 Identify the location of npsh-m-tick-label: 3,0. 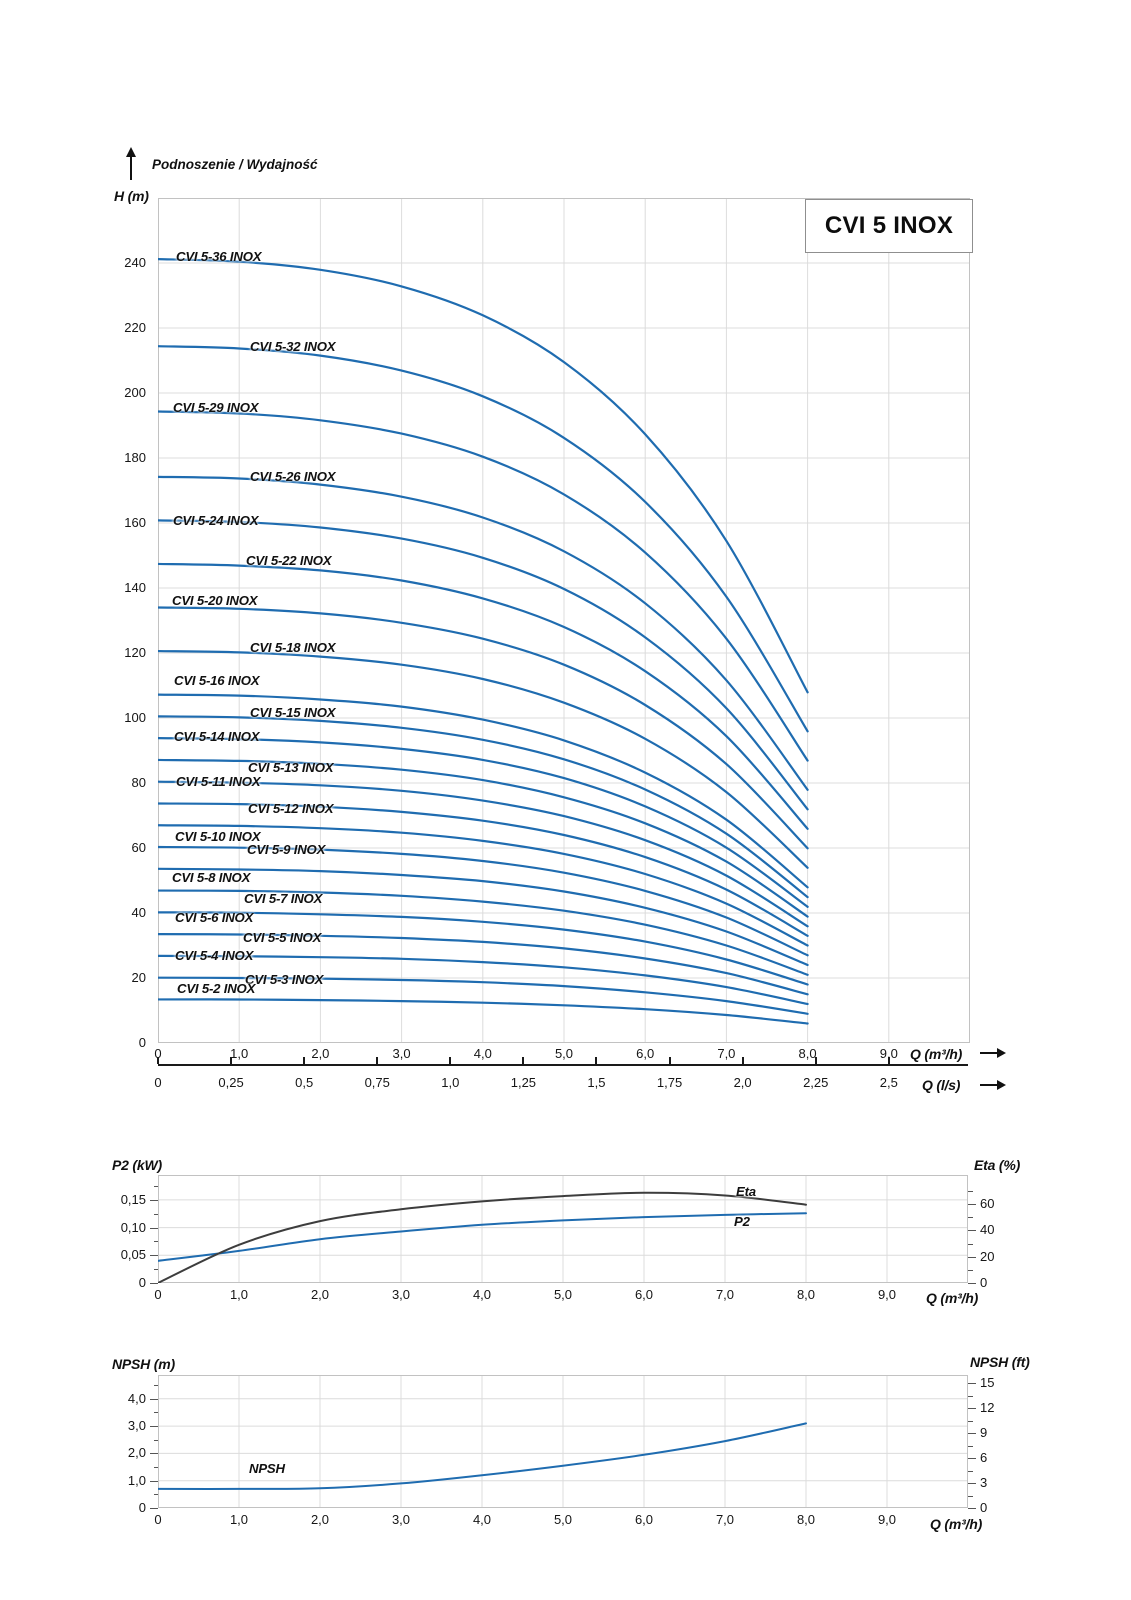
(136, 1426).